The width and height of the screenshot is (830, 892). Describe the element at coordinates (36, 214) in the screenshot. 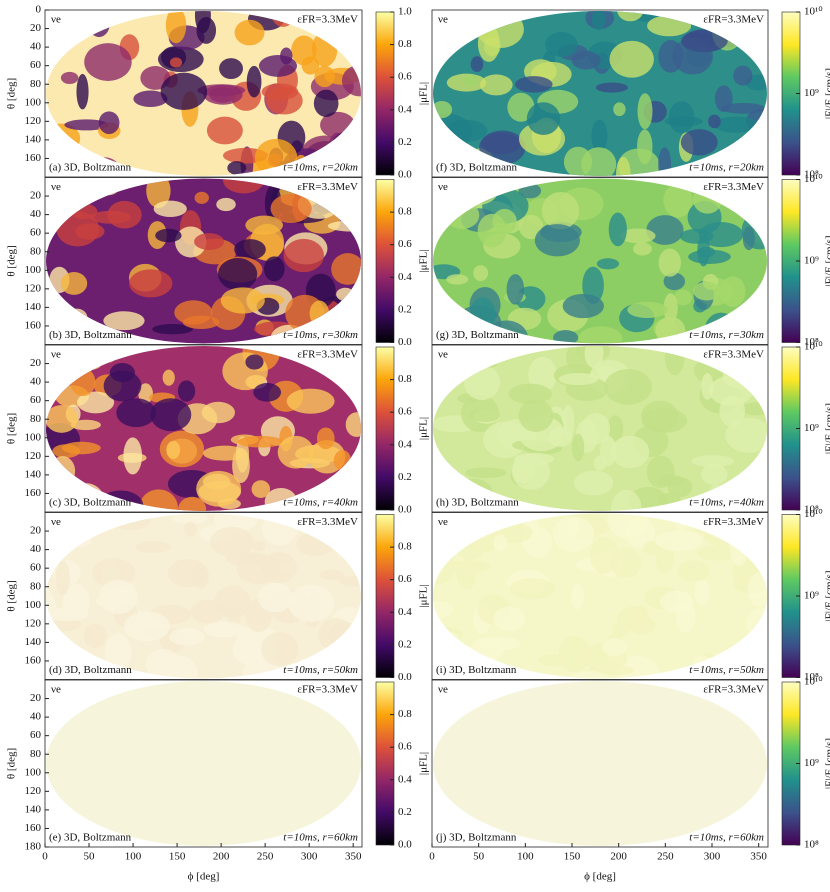

I see `y-tick-label: 40` at that location.